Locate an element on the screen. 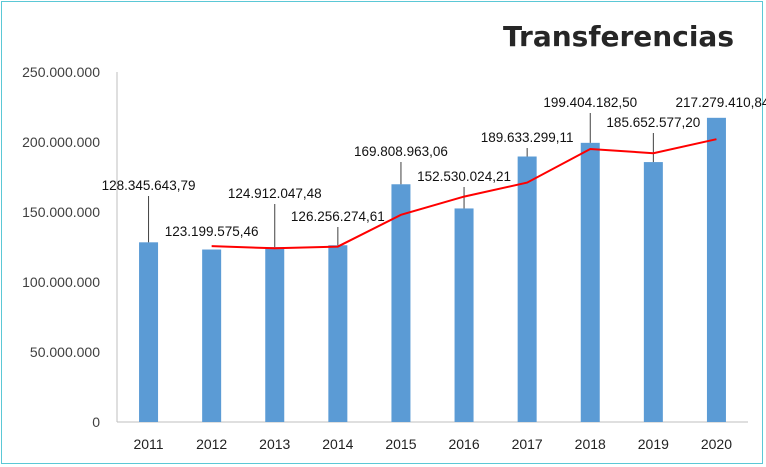 The image size is (766, 467). chart-title: Transferencias is located at coordinates (618, 36).